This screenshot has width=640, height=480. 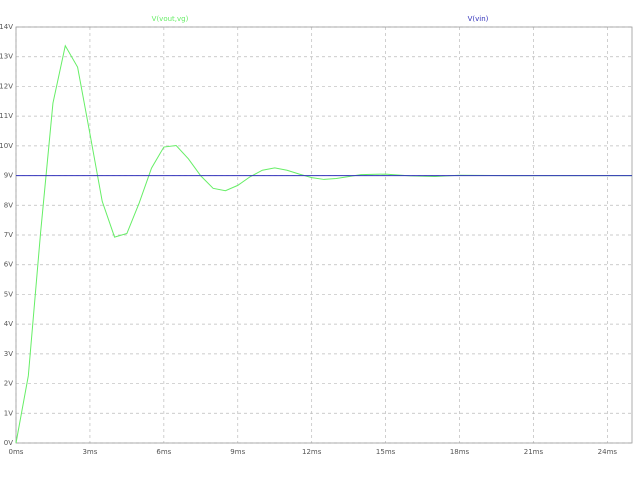 What do you see at coordinates (460, 452) in the screenshot?
I see `x-tick-label: 18ms` at bounding box center [460, 452].